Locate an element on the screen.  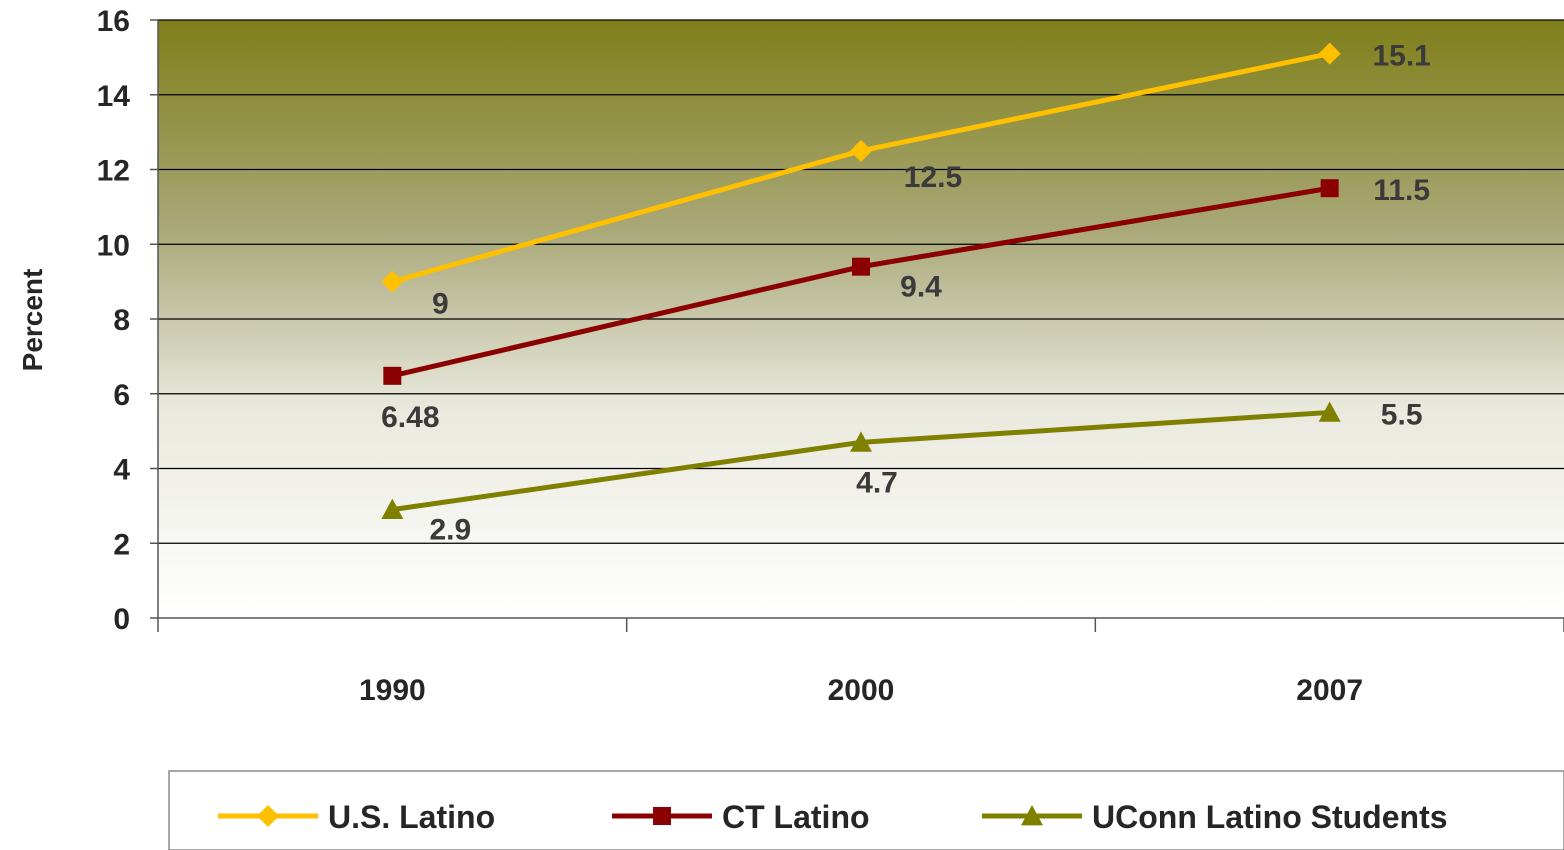
marker-uconn-latino-students-2007 is located at coordinates (1329, 411).